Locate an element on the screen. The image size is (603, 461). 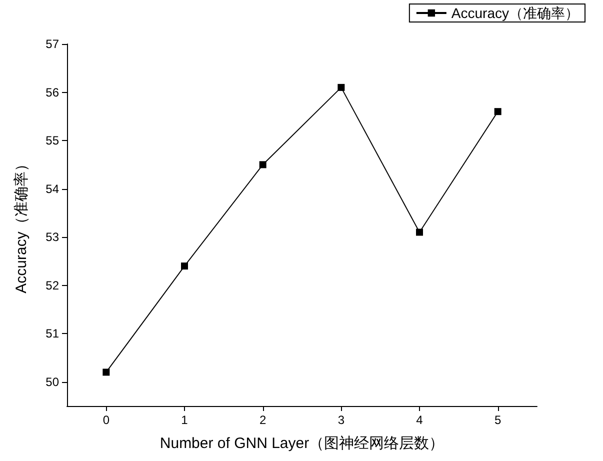
y-tick-label: 51 is located at coordinates (53, 333).